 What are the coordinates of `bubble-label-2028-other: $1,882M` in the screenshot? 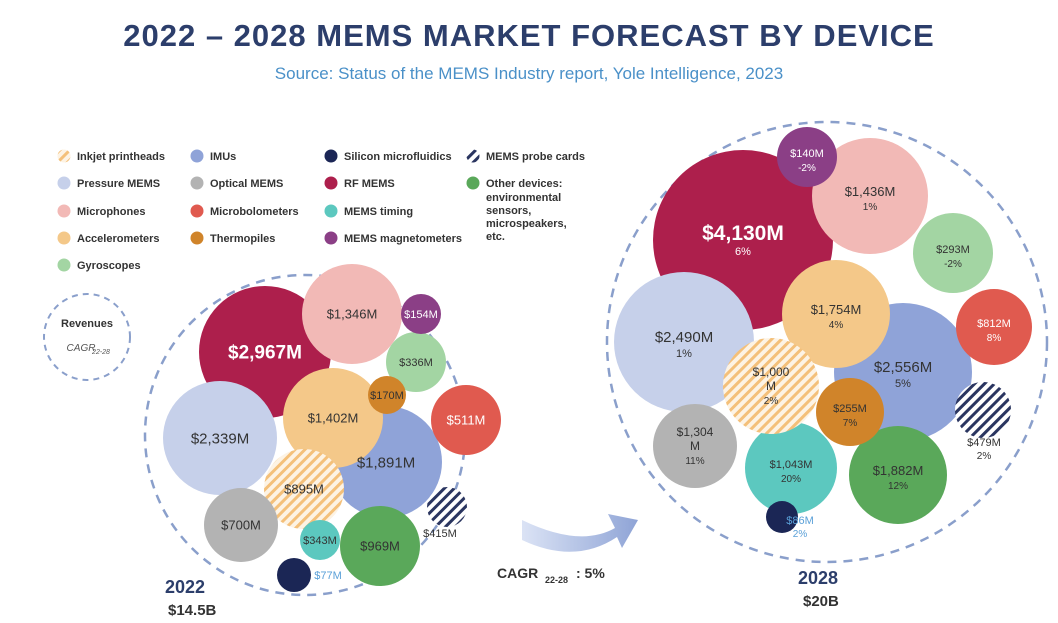 It's located at (898, 470).